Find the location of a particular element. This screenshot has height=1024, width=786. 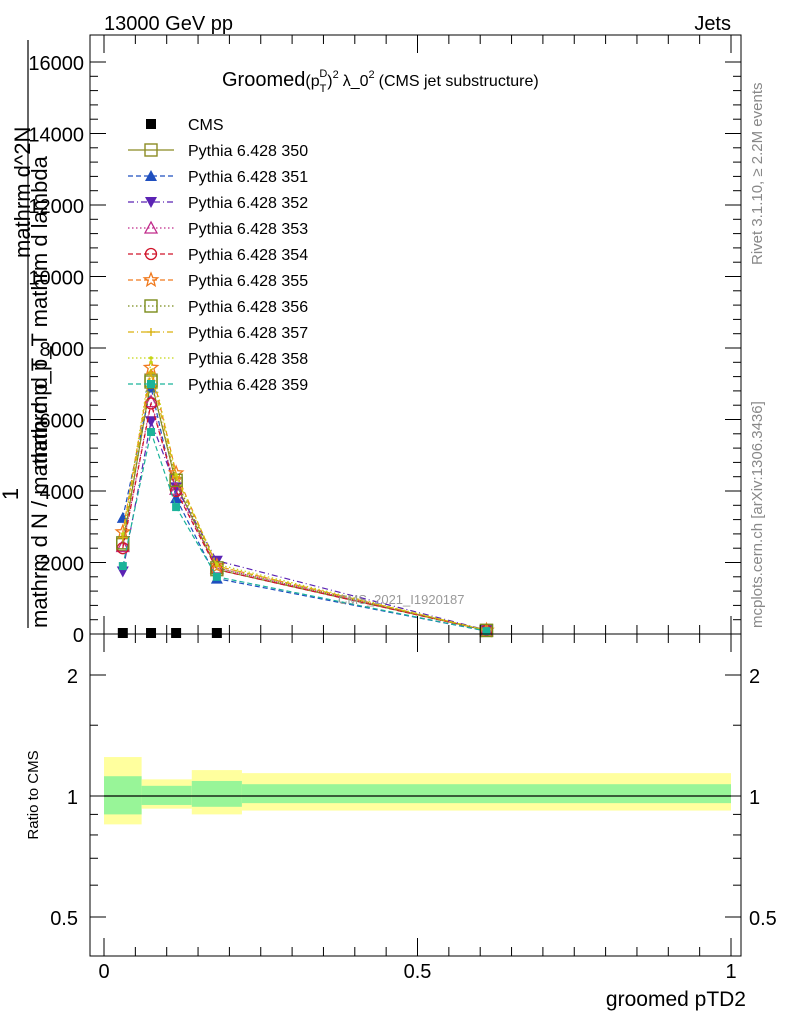

title-outer-sup: 2 is located at coordinates (336, 75).